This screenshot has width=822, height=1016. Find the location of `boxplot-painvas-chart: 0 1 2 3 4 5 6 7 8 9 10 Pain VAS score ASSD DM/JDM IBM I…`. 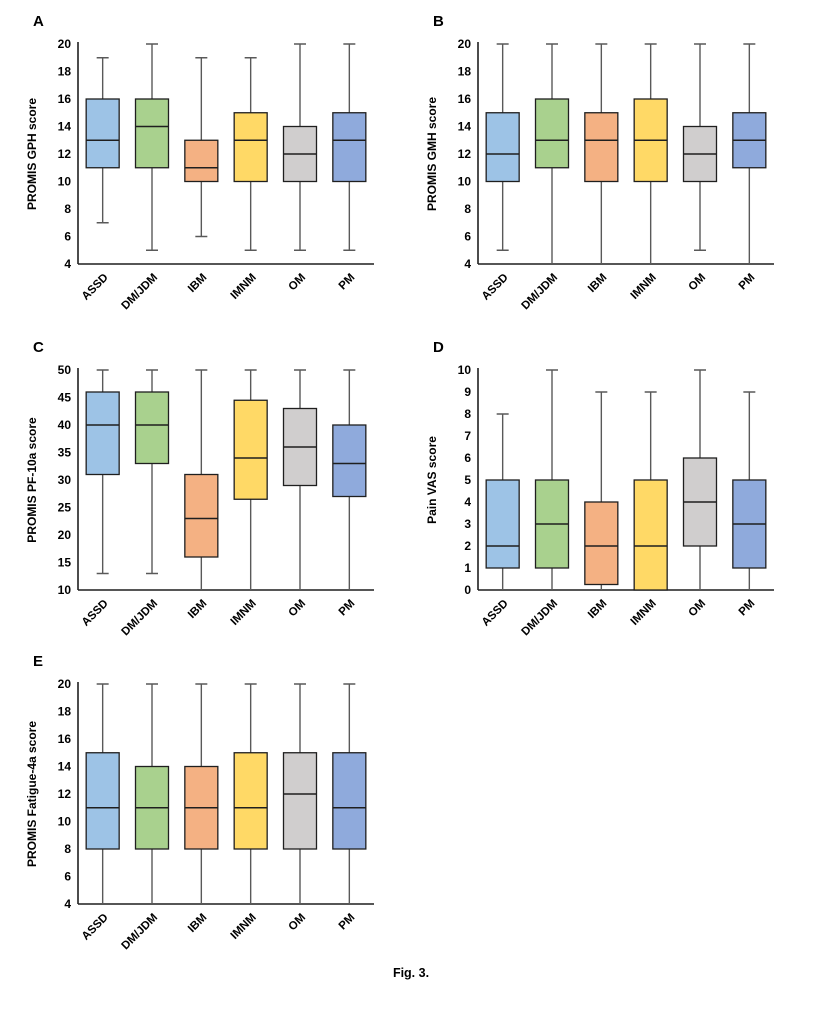

boxplot-painvas-chart: 0 1 2 3 4 5 6 7 8 9 10 Pain VAS score ASSD DM/JDM IBM I… is located at coordinates (620, 510).